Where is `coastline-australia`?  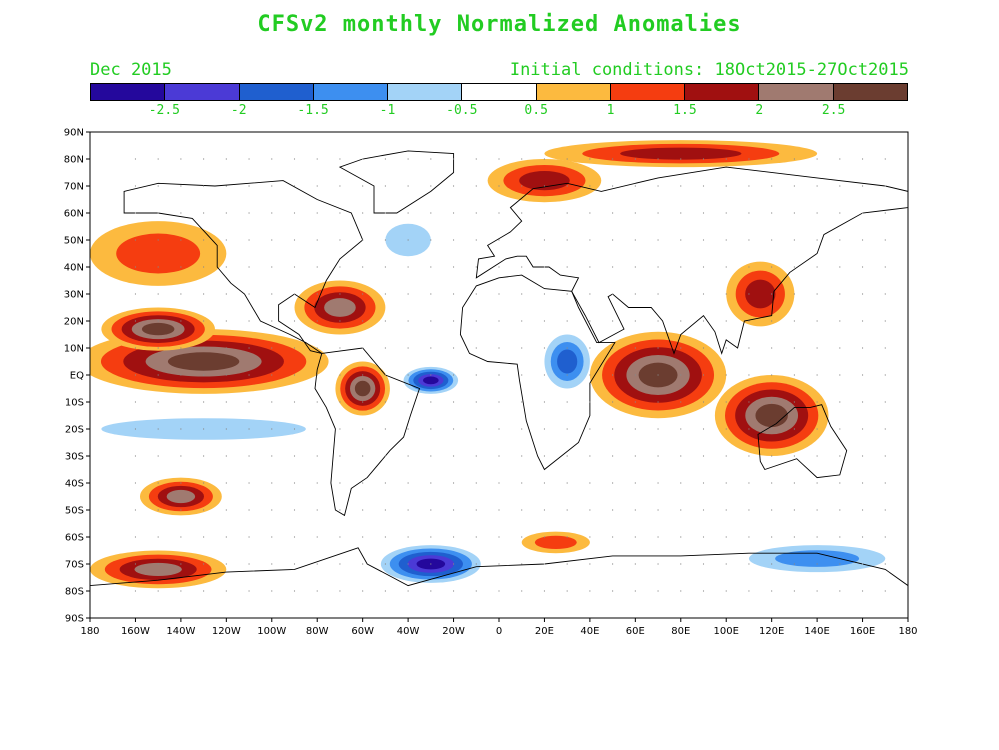
coastline-australia is located at coordinates (802, 441).